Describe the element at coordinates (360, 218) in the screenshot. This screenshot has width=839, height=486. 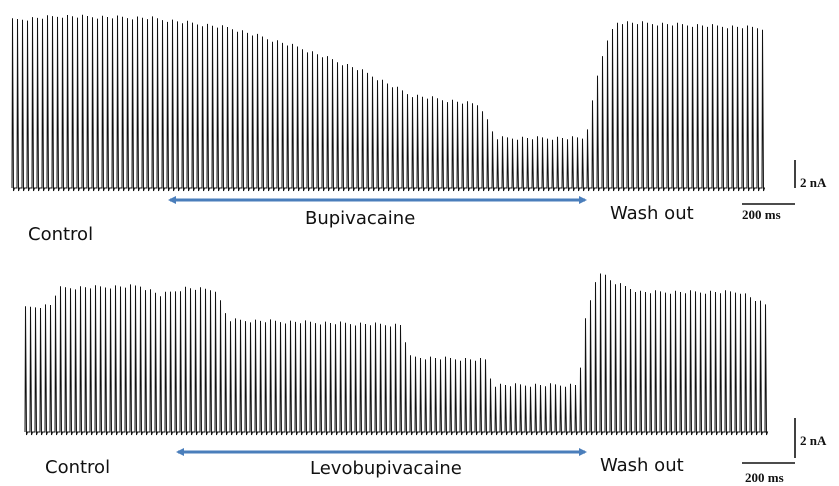
I see `drug-label: Bupivacaine` at that location.